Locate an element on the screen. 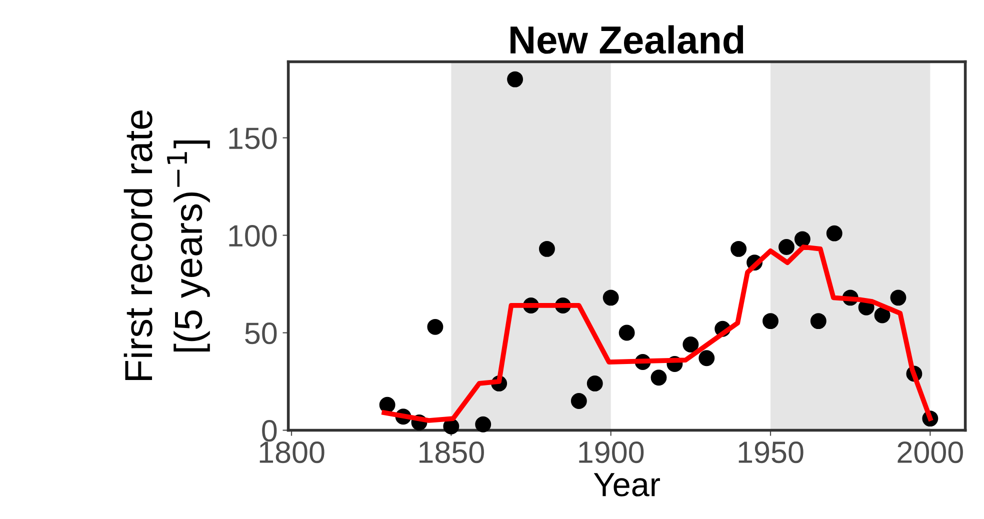 The height and width of the screenshot is (519, 984). x-tick-label: 1900 is located at coordinates (611, 452).